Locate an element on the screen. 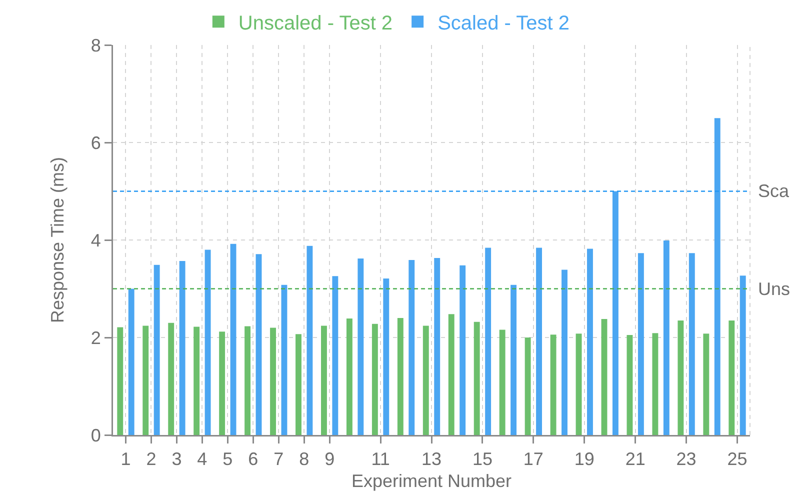  x-tick-label: 9 is located at coordinates (329, 459).